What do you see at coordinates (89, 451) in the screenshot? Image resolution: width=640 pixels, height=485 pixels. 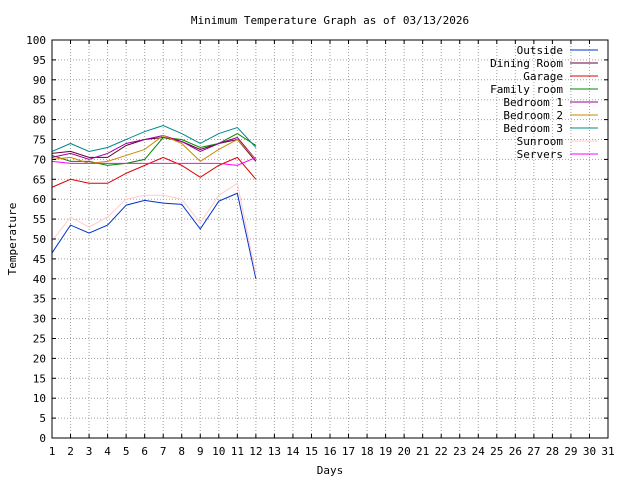 I see `x-tick-label: 3` at bounding box center [89, 451].